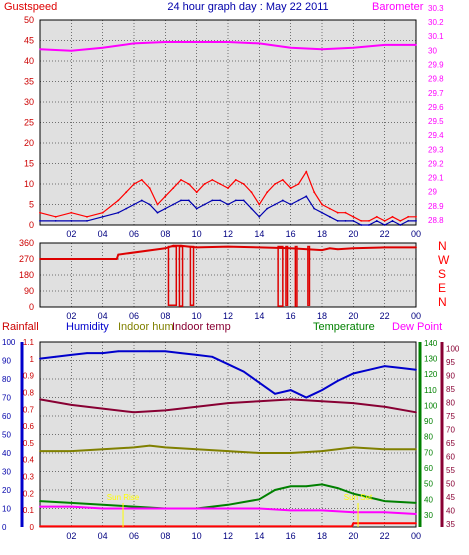 This screenshot has width=469, height=555. What do you see at coordinates (436, 8) in the screenshot?
I see `barometer-tick-label: 30.3` at bounding box center [436, 8].